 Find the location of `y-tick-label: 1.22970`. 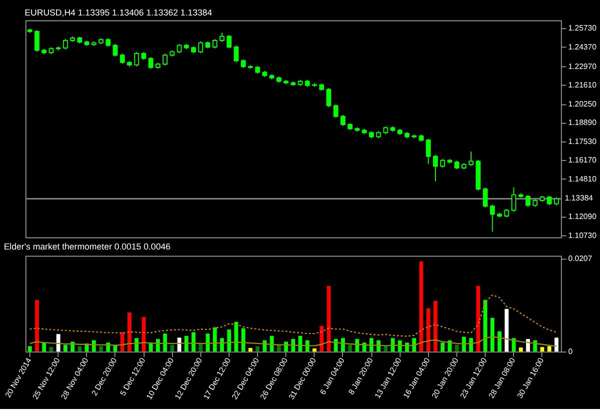

y-tick-label: 1.22970 is located at coordinates (583, 66).